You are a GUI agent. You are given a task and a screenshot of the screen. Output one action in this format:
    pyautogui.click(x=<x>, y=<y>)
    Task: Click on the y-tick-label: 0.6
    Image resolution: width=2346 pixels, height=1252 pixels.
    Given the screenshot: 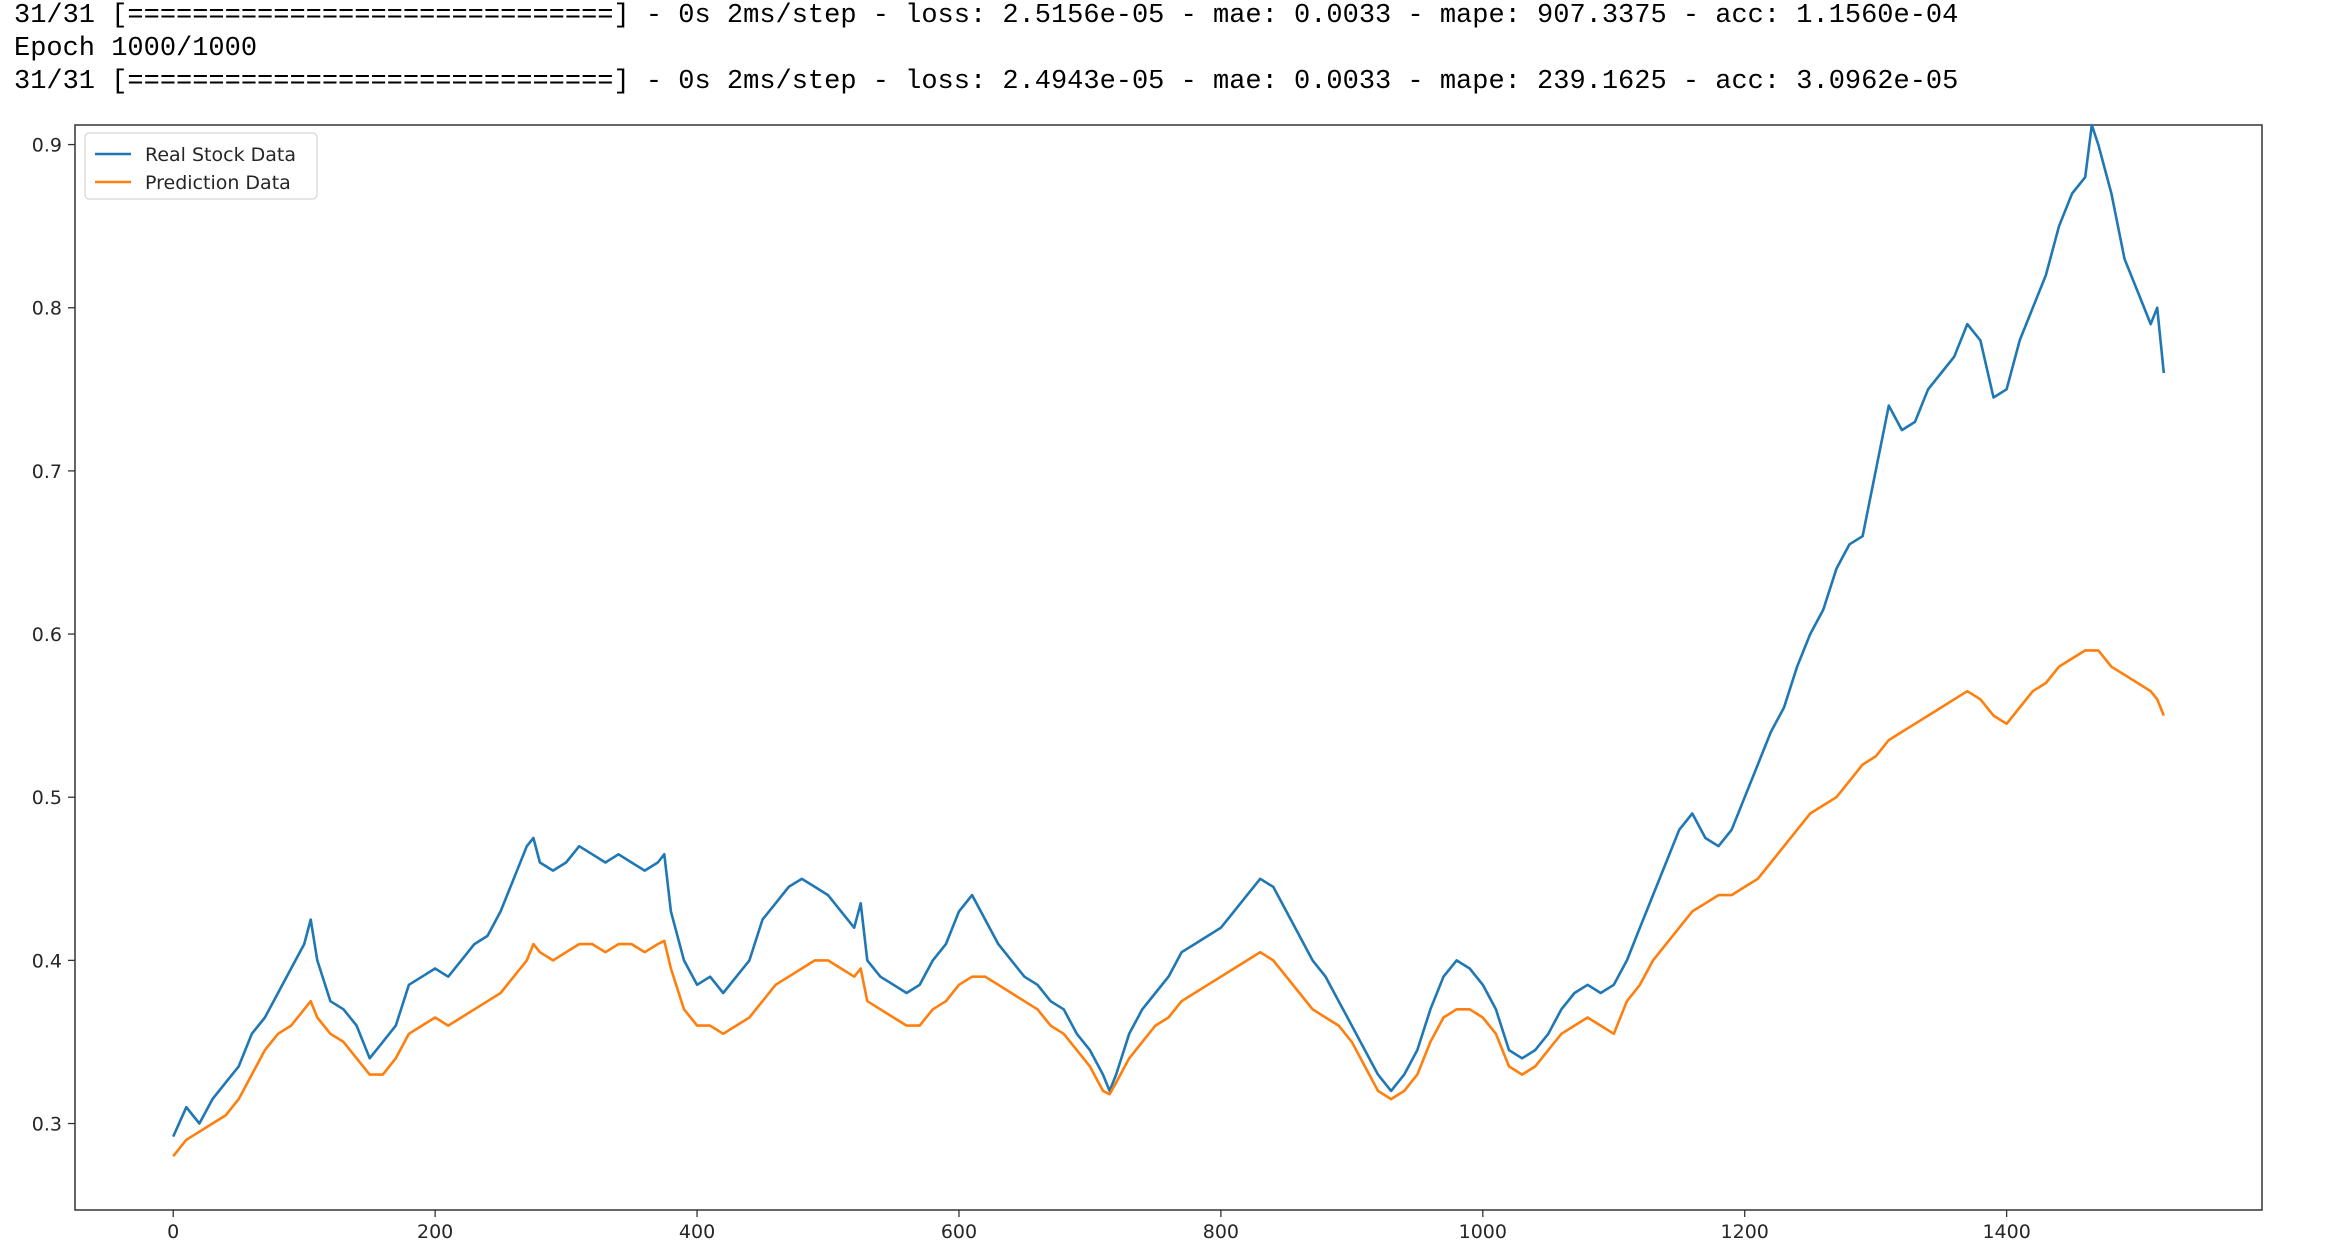 What is the action you would take?
    pyautogui.click(x=47, y=635)
    